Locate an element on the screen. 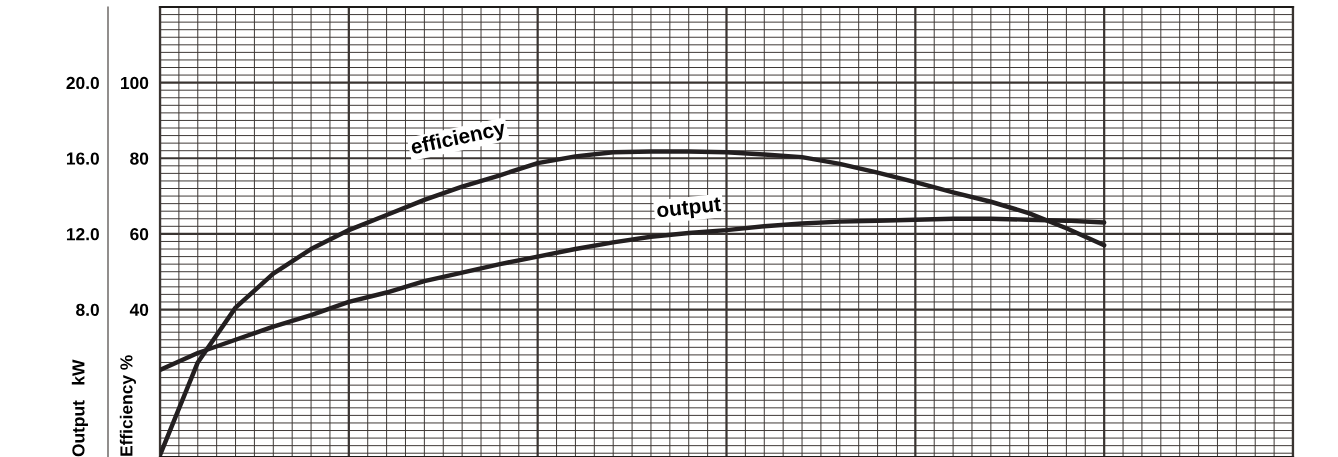  y-tick-label: 40 is located at coordinates (139, 309).